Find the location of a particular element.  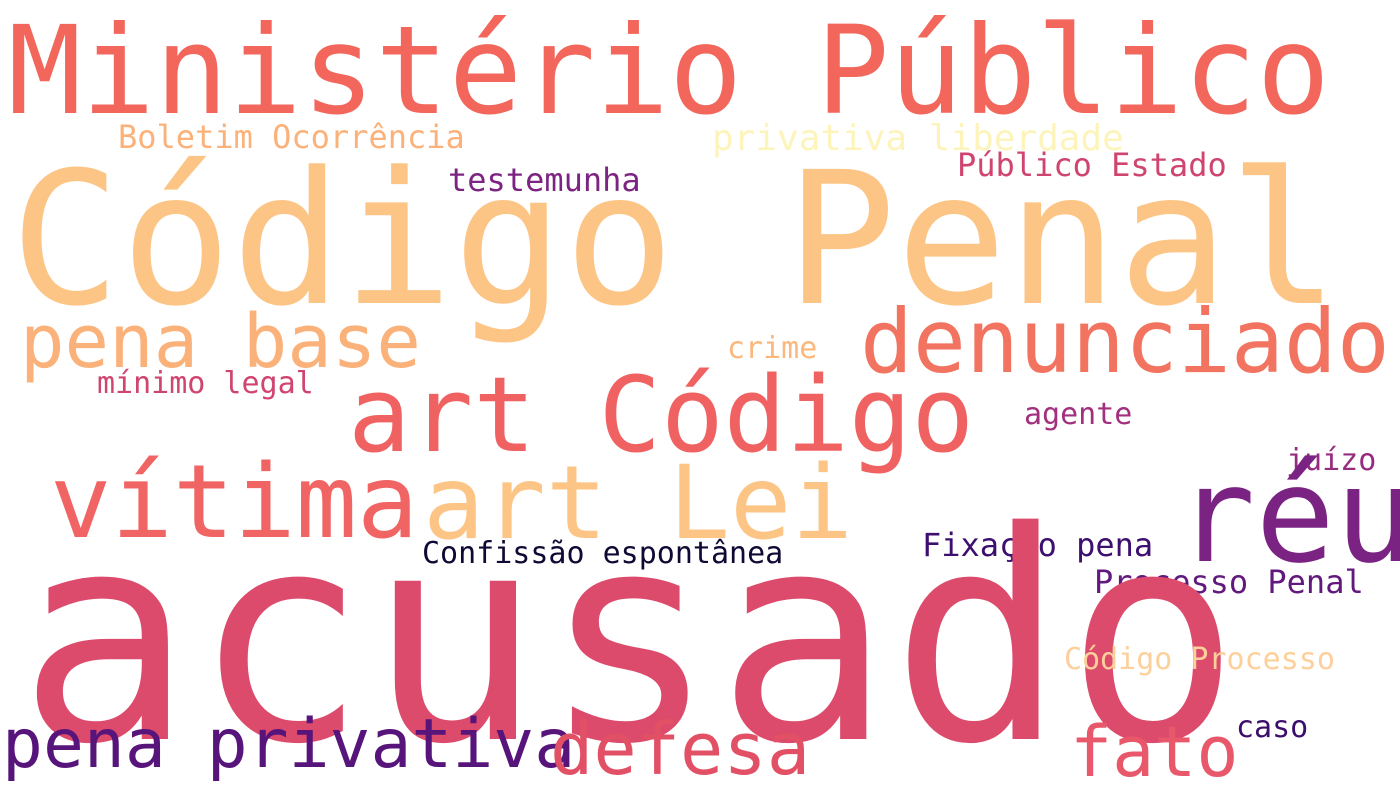

word-caso: caso is located at coordinates (1272, 727).